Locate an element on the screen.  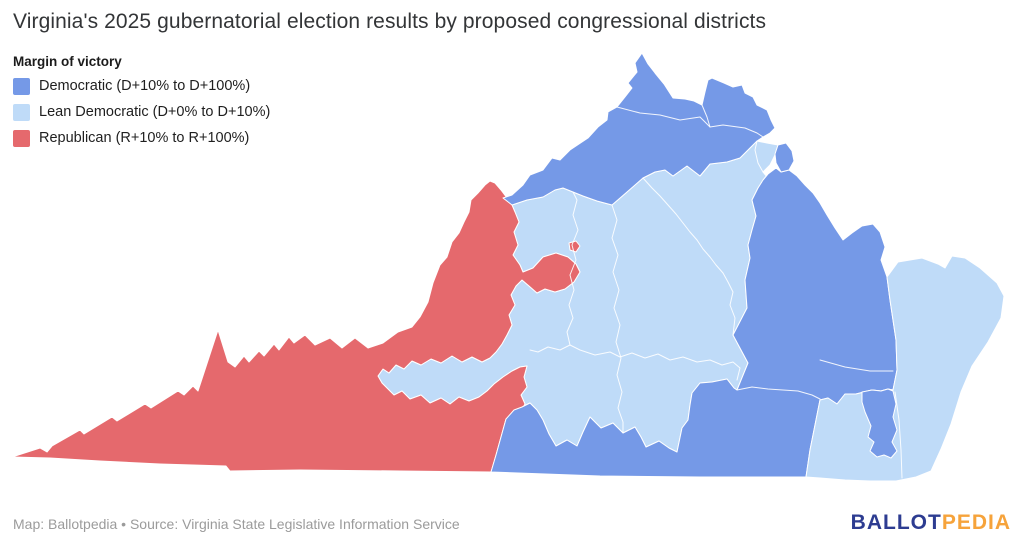
district-region-northern-virginia-democratic is located at coordinates (639, 129).